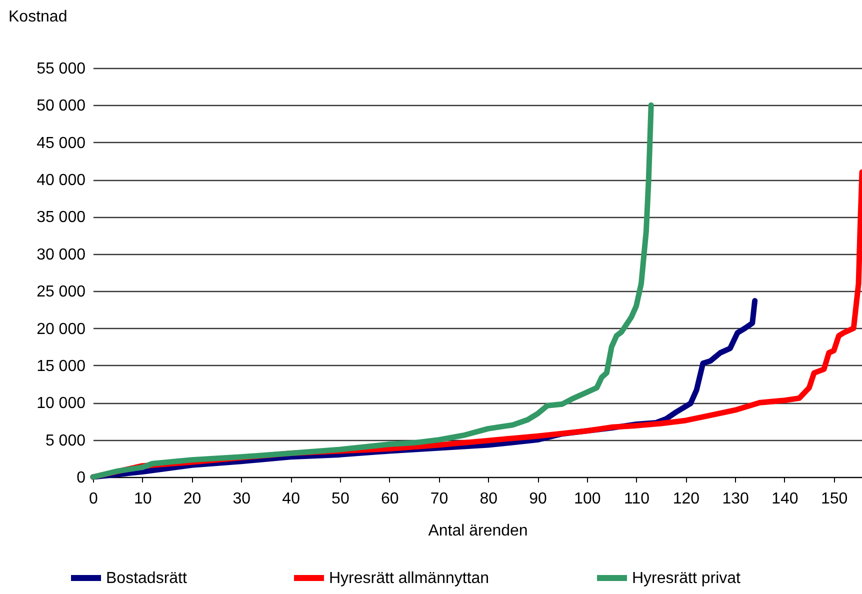 This screenshot has height=594, width=862. What do you see at coordinates (587, 499) in the screenshot?
I see `x-tick-label: 100` at bounding box center [587, 499].